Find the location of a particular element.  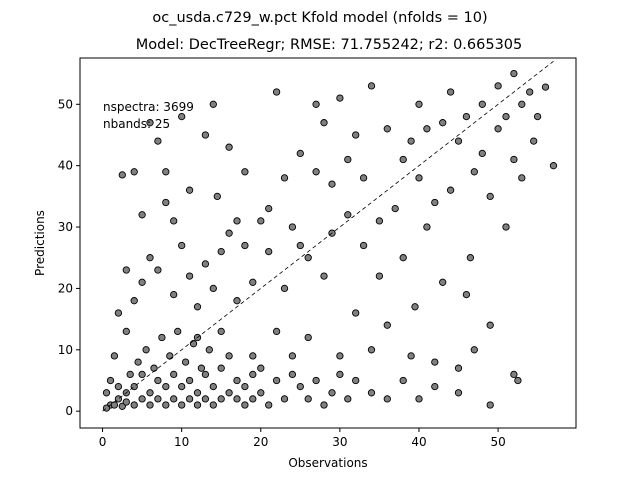

y-tick-label: 10 is located at coordinates (65, 350).